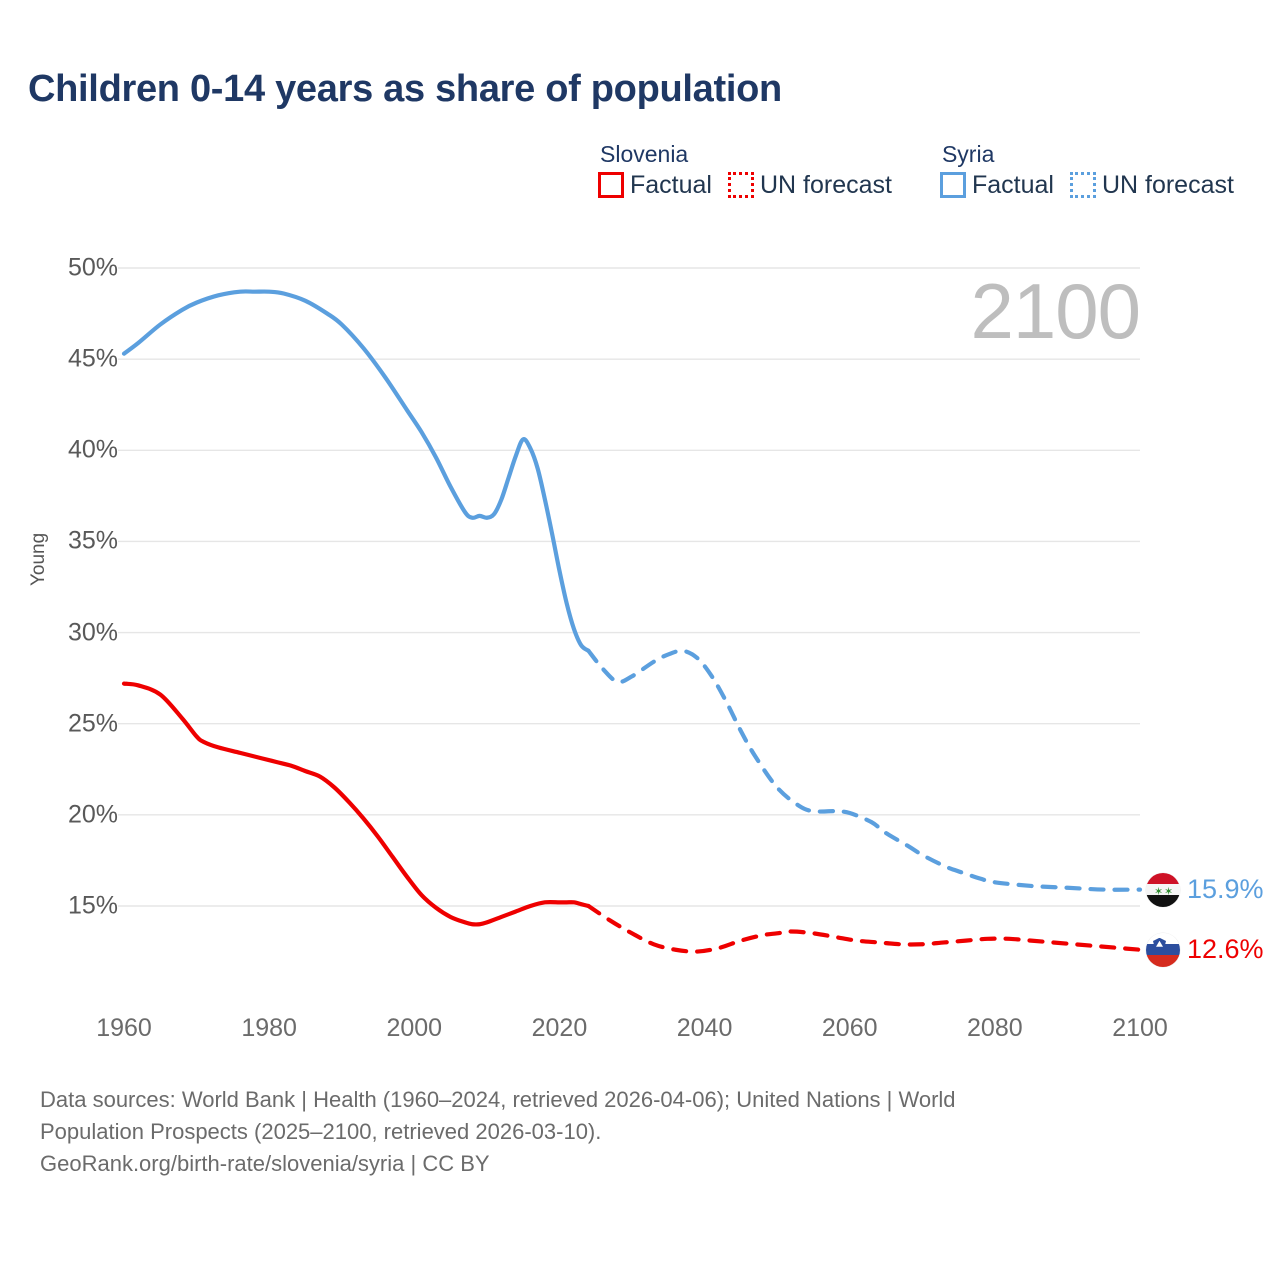  What do you see at coordinates (269, 1028) in the screenshot?
I see `x-tick-1980: 1980` at bounding box center [269, 1028].